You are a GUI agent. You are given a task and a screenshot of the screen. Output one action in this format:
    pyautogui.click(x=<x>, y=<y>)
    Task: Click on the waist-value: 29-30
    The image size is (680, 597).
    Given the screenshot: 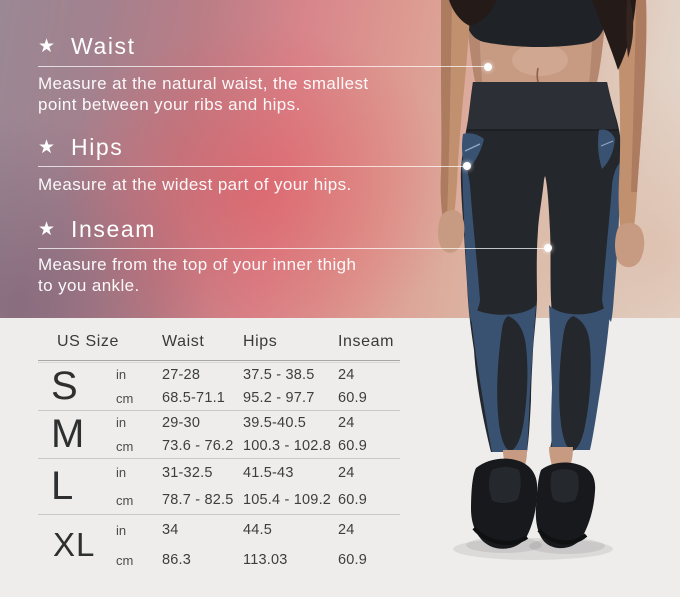 What is the action you would take?
    pyautogui.click(x=181, y=422)
    